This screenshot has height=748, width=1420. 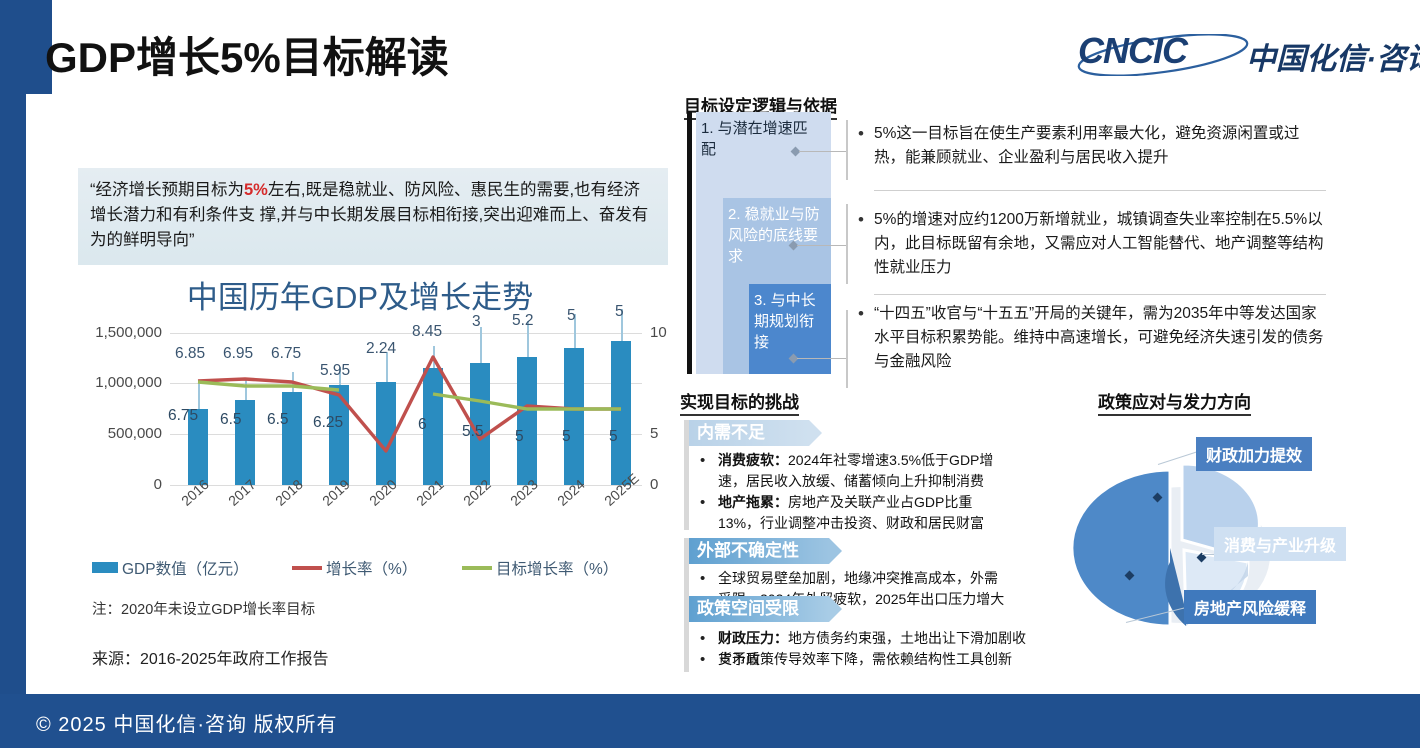 I want to click on y-axis-tick: 0, so click(x=157, y=484).